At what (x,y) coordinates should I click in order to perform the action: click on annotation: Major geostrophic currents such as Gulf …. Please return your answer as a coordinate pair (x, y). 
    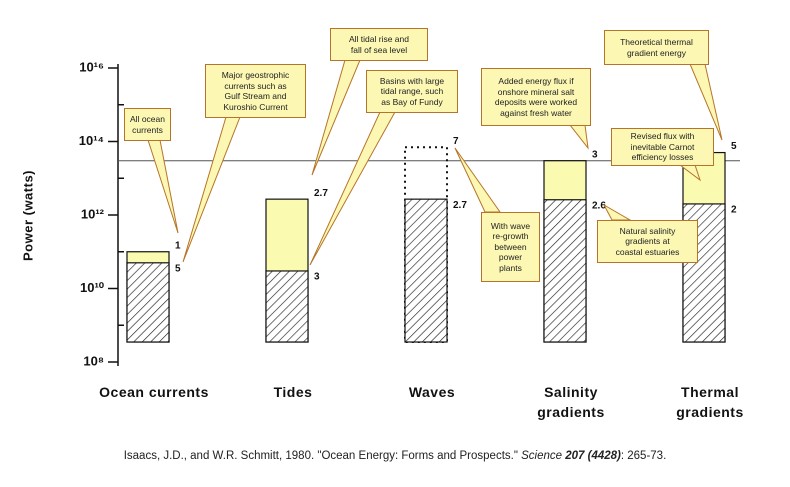
    Looking at the image, I should click on (255, 91).